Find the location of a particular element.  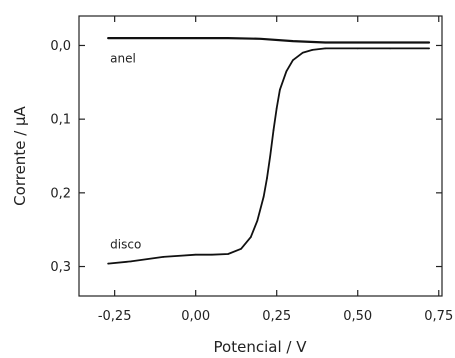

y-tick-label: 0,1 is located at coordinates (60, 120).